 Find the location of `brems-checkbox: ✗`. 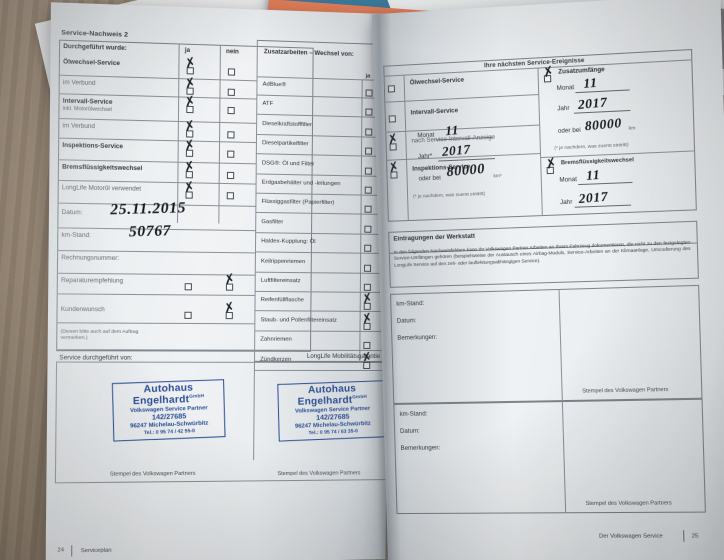

brems-checkbox: ✗ is located at coordinates (551, 167).